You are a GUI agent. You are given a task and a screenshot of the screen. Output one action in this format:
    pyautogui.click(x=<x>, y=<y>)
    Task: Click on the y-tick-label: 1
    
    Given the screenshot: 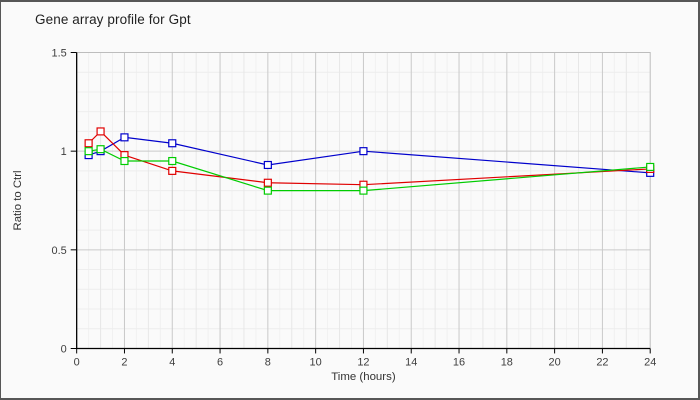 What is the action you would take?
    pyautogui.click(x=64, y=152)
    